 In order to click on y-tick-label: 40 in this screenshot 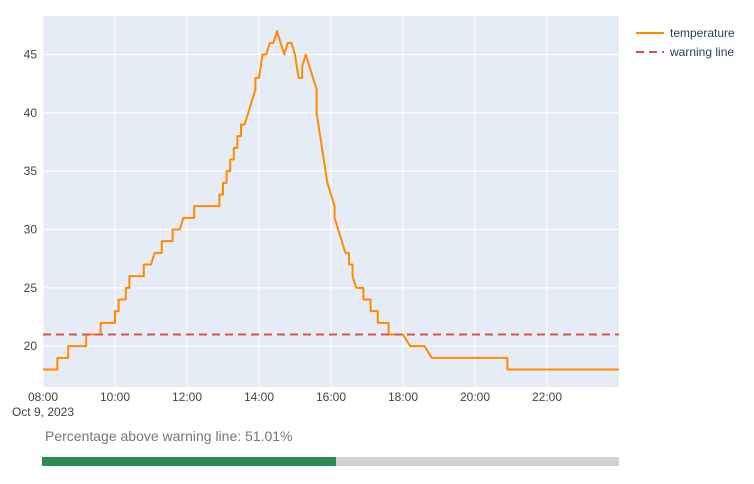, I will do `click(31, 113)`.